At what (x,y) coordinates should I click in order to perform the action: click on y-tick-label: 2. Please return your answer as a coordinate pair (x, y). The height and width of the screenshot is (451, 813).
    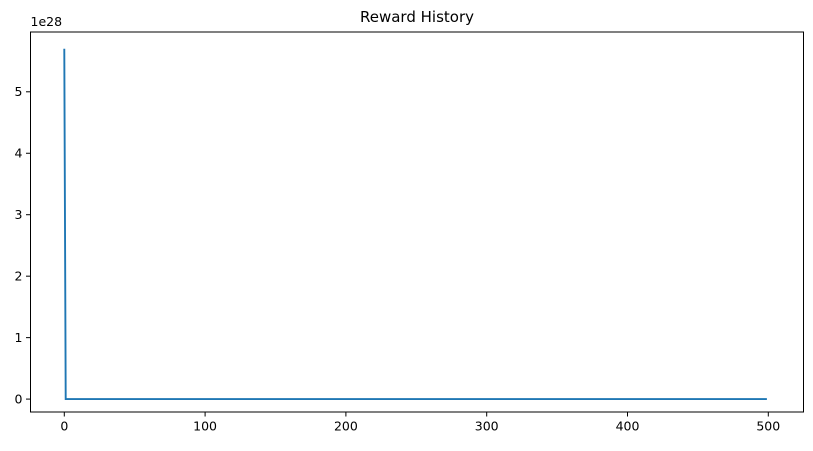
    Looking at the image, I should click on (19, 275).